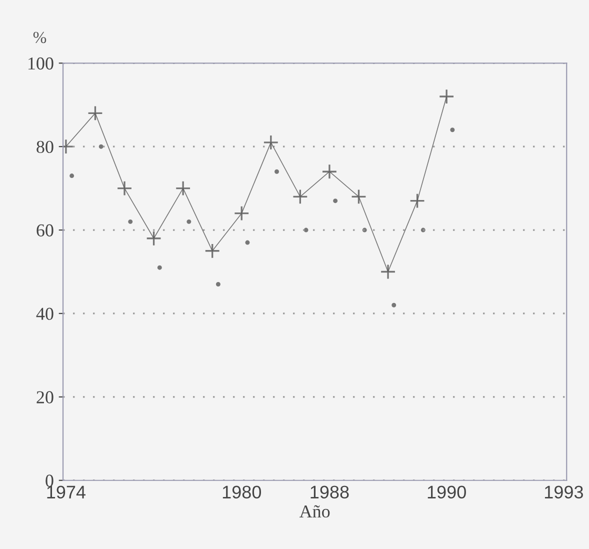 The width and height of the screenshot is (589, 549). I want to click on y-axis-title: %, so click(39, 38).